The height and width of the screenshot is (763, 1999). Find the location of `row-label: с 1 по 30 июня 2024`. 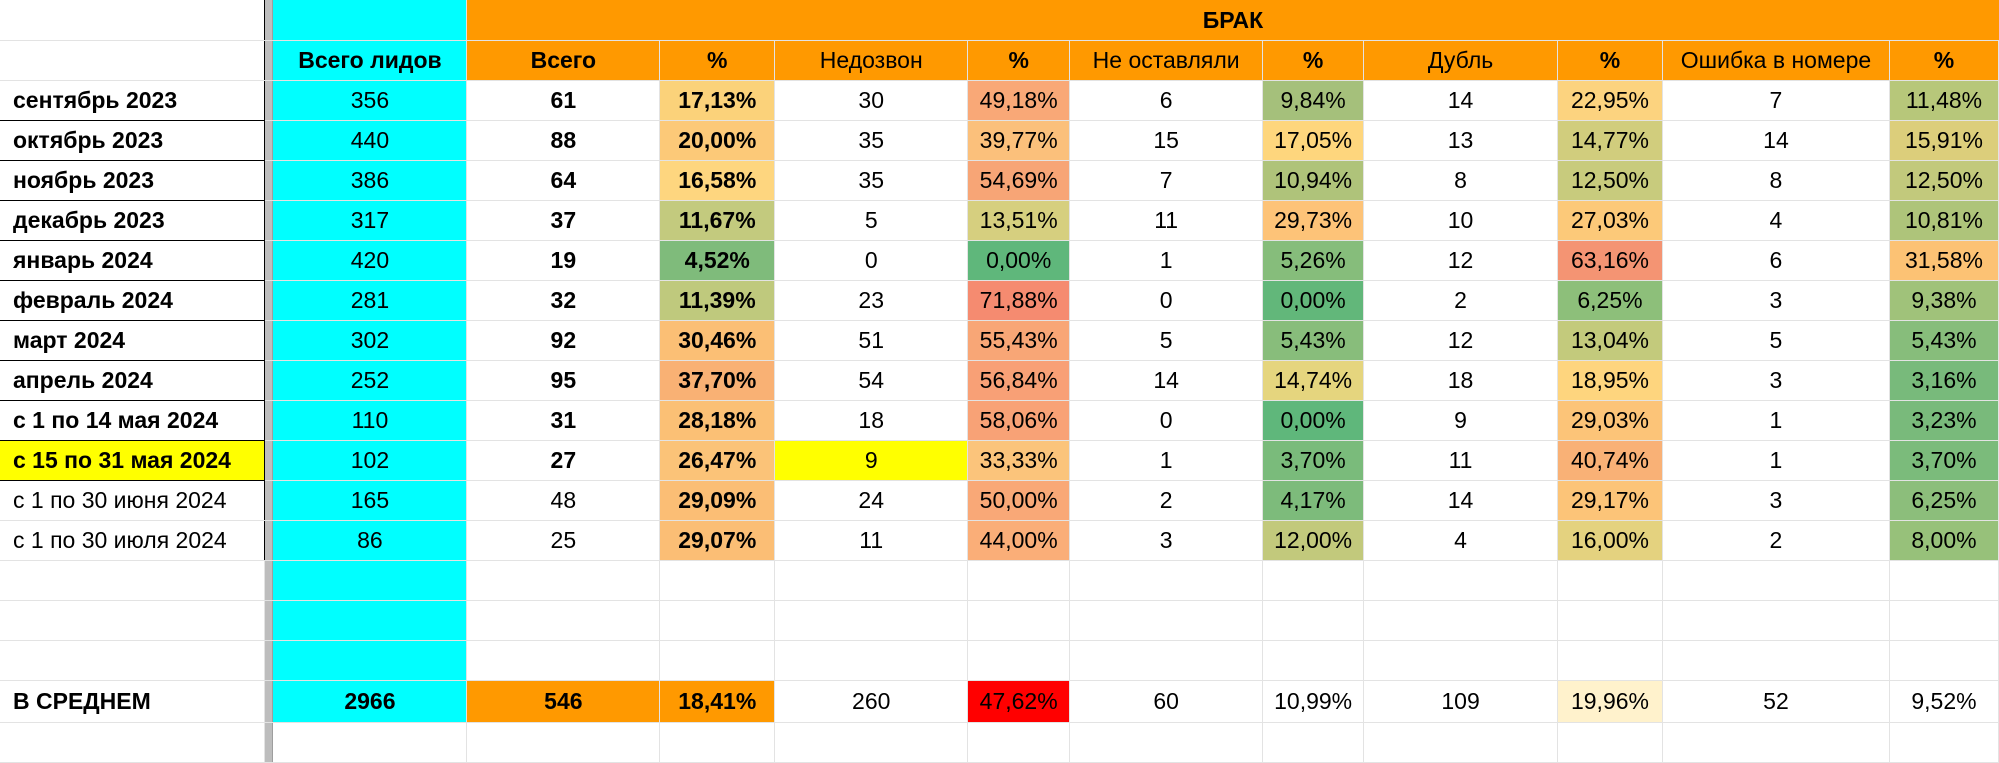

row-label: с 1 по 30 июня 2024 is located at coordinates (133, 500).